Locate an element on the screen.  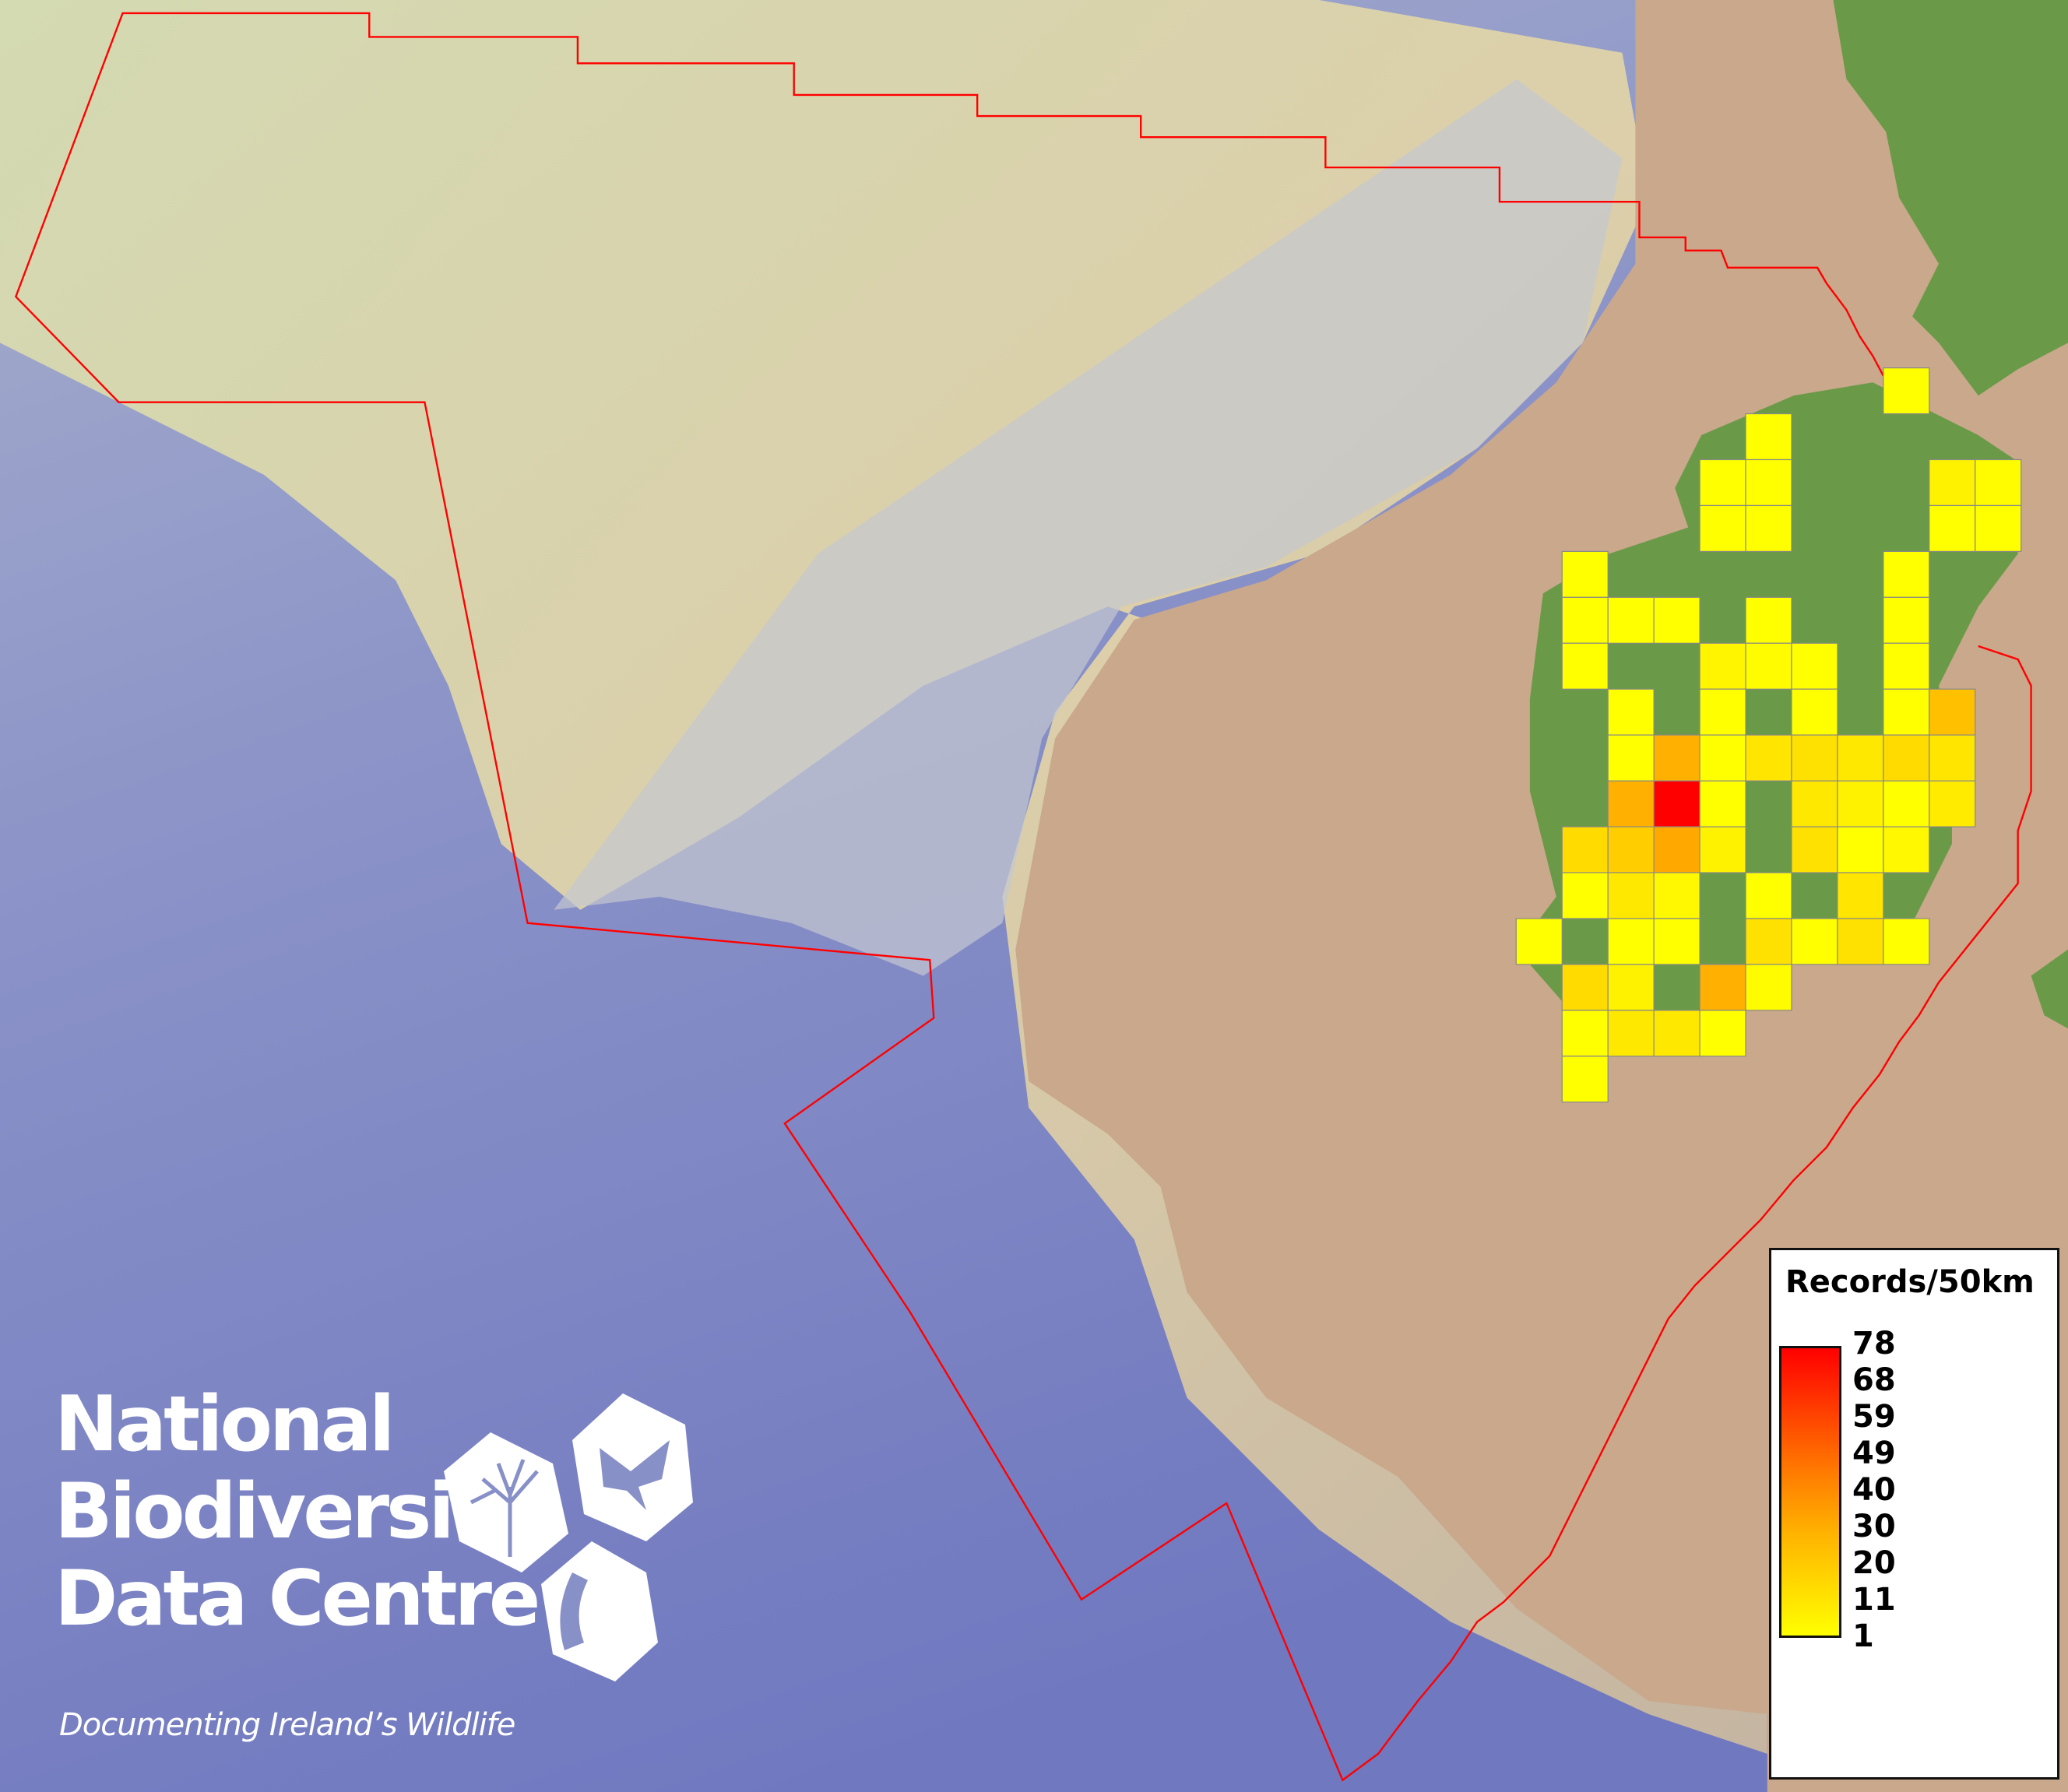
seahorse-icon is located at coordinates (599, 1611).